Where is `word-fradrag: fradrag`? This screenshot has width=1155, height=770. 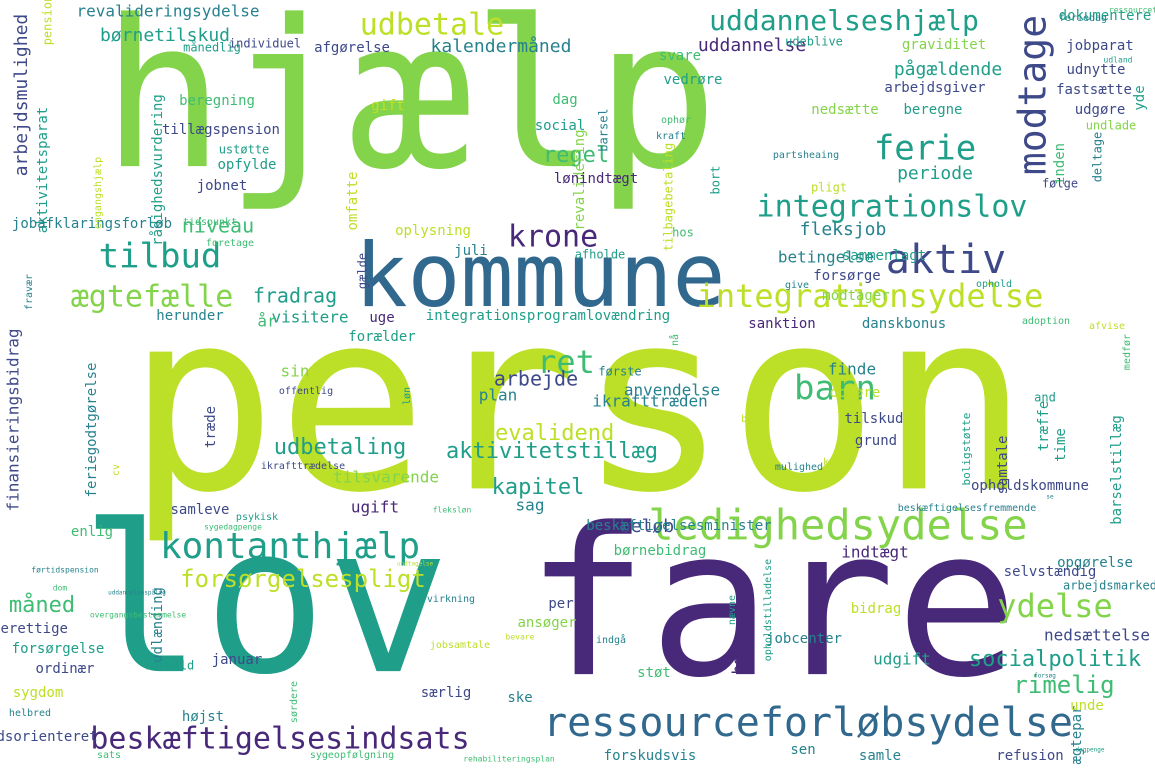 word-fradrag: fradrag is located at coordinates (295, 296).